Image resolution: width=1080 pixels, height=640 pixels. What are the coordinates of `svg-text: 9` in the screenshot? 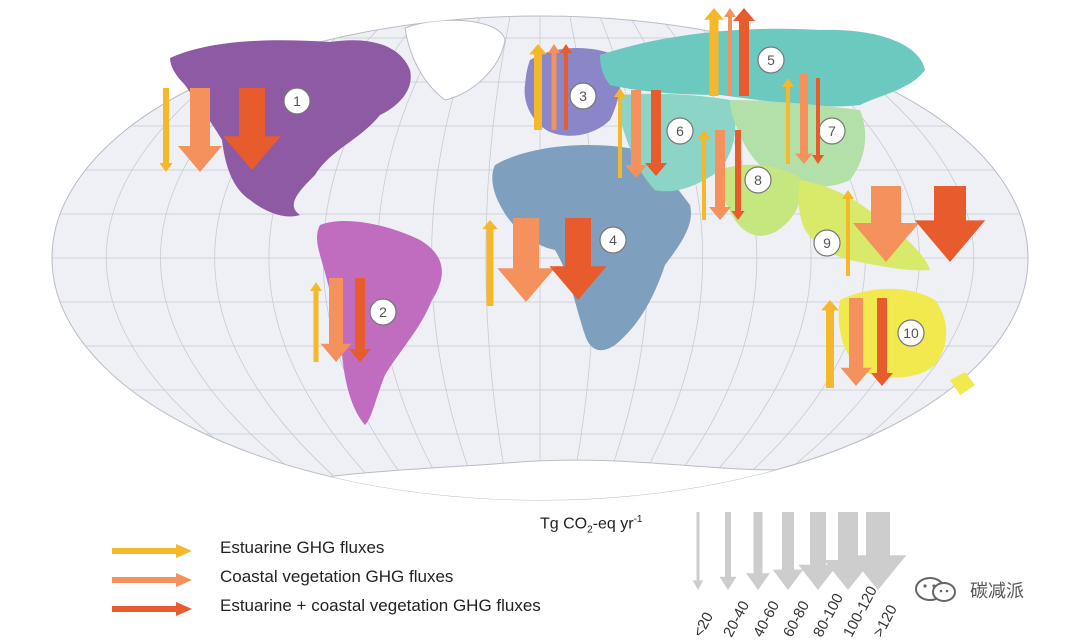 It's located at (827, 243).